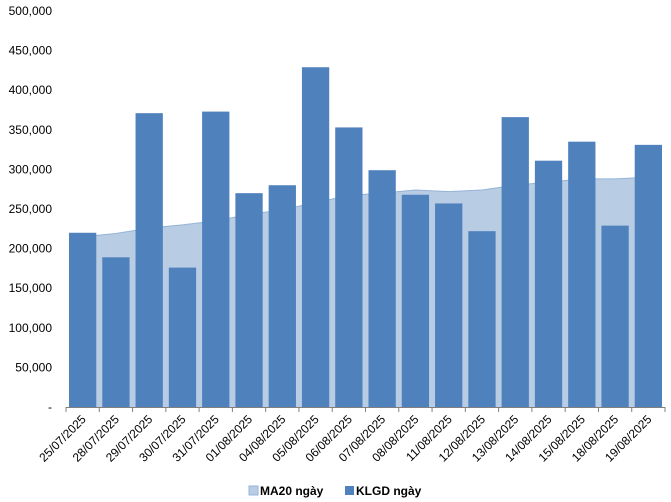  What do you see at coordinates (33, 367) in the screenshot?
I see `y-tick-label: 50,000` at bounding box center [33, 367].